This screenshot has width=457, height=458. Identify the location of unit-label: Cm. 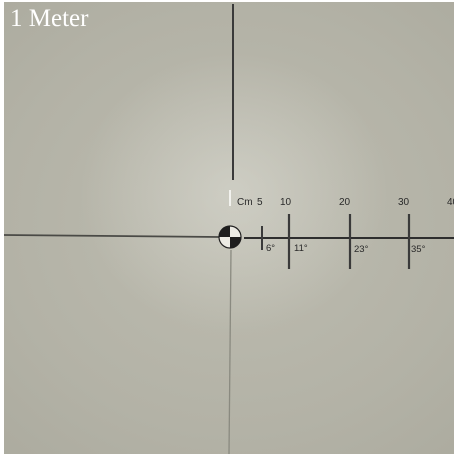
(245, 202).